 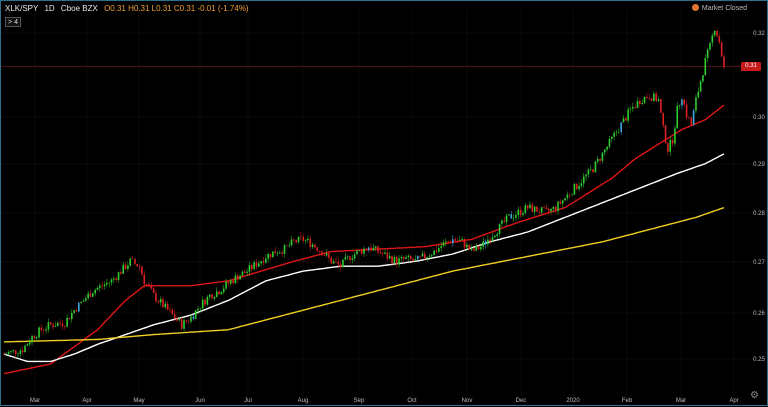 I want to click on x-tick-label: 2020, so click(x=573, y=401).